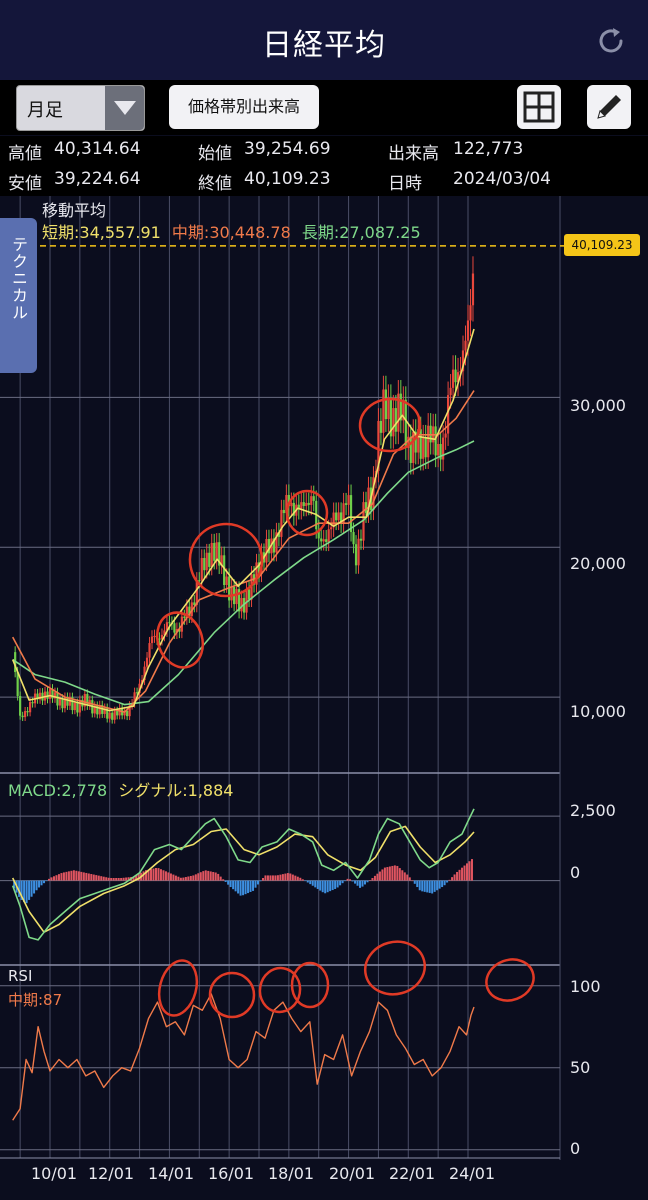 Image resolution: width=648 pixels, height=1200 pixels. Describe the element at coordinates (18, 278) in the screenshot. I see `technical-tab-label: テクニカル` at that location.